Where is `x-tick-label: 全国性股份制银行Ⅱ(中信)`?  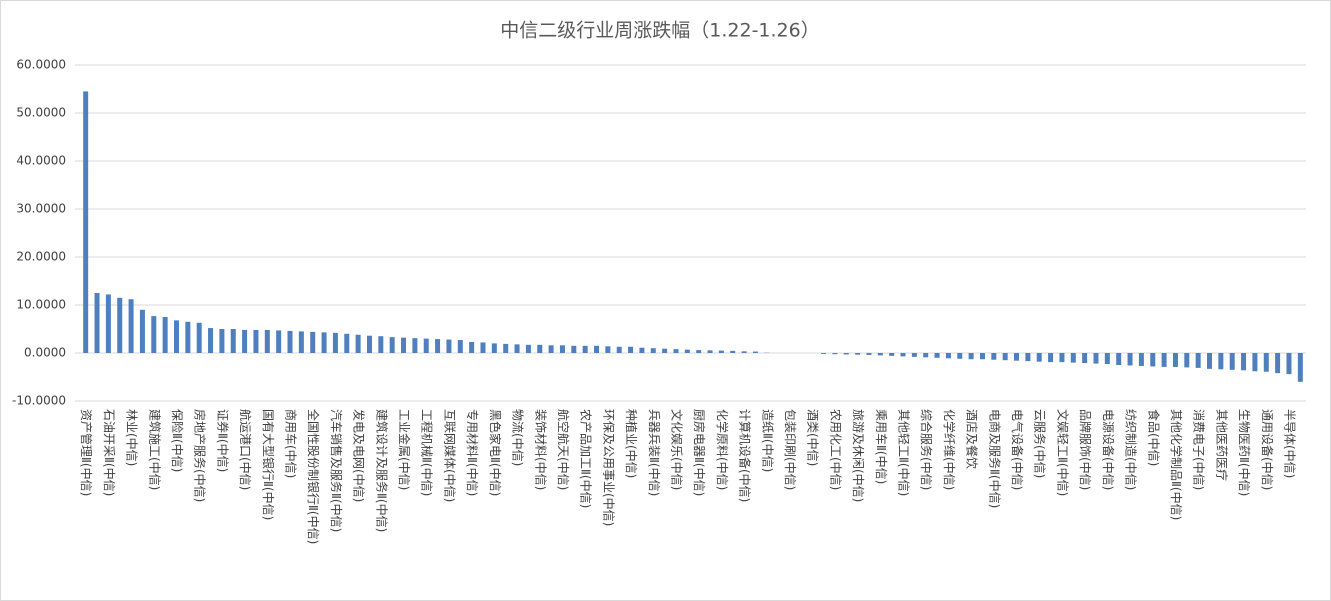 x-tick-label: 全国性股份制银行Ⅱ(中信) is located at coordinates (313, 476).